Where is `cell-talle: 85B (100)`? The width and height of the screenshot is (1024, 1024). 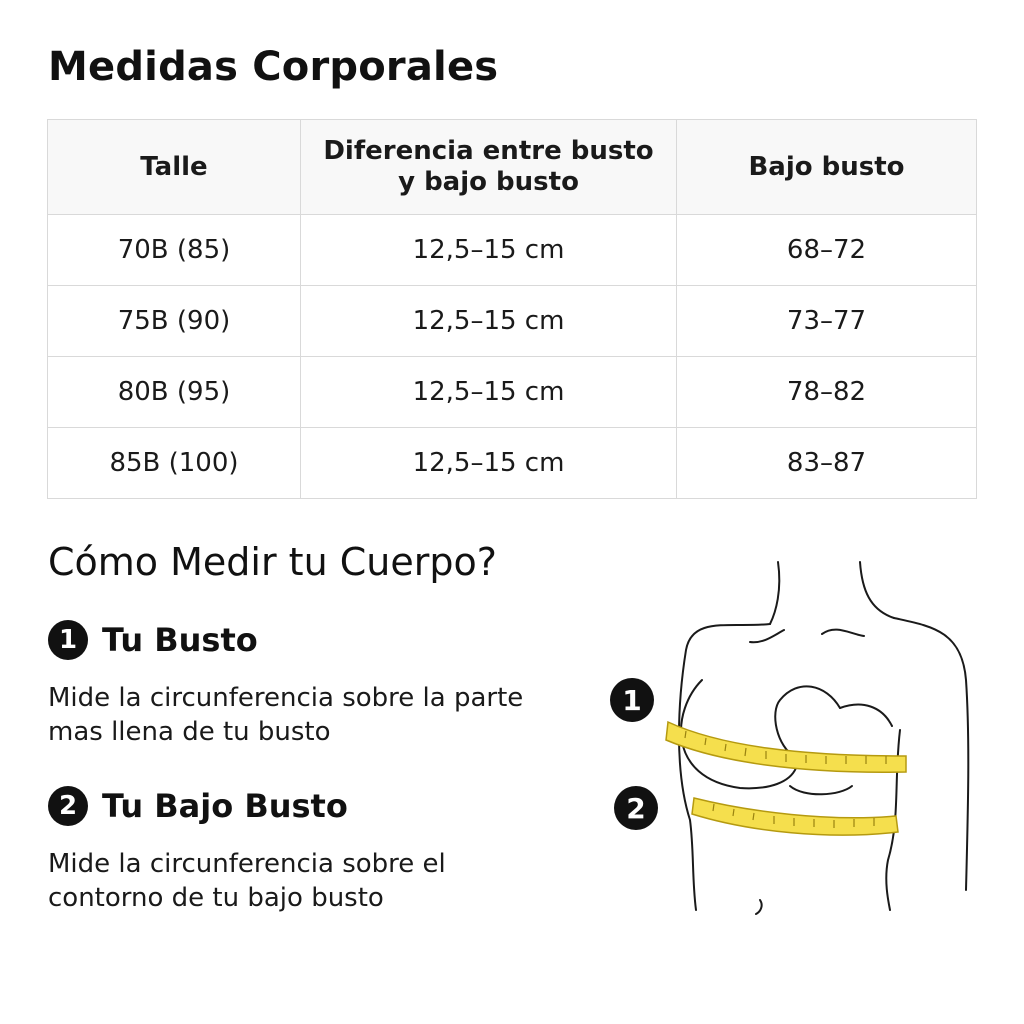 cell-talle: 85B (100) is located at coordinates (174, 463).